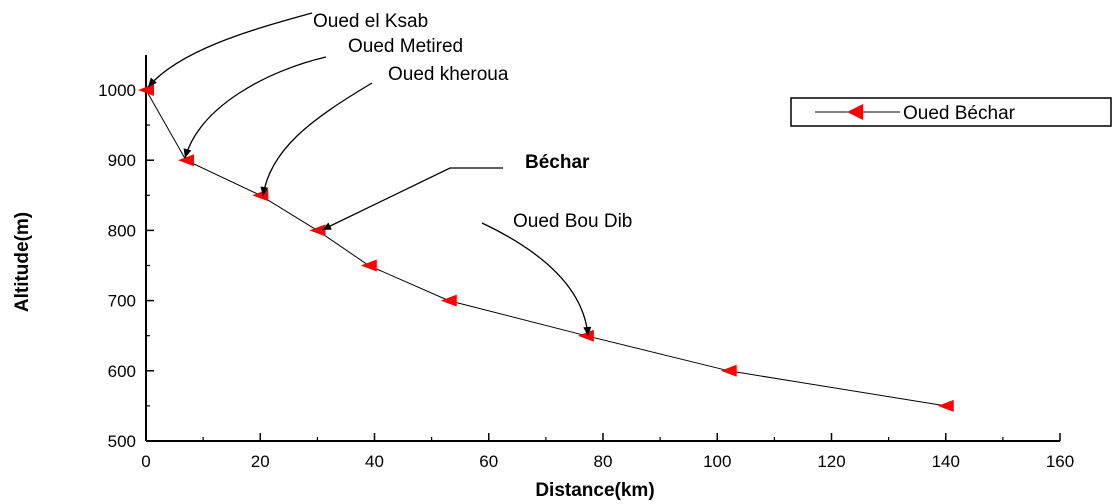 The height and width of the screenshot is (504, 1114). Describe the element at coordinates (572, 221) in the screenshot. I see `annotation-label: Oued Bou Dib` at that location.